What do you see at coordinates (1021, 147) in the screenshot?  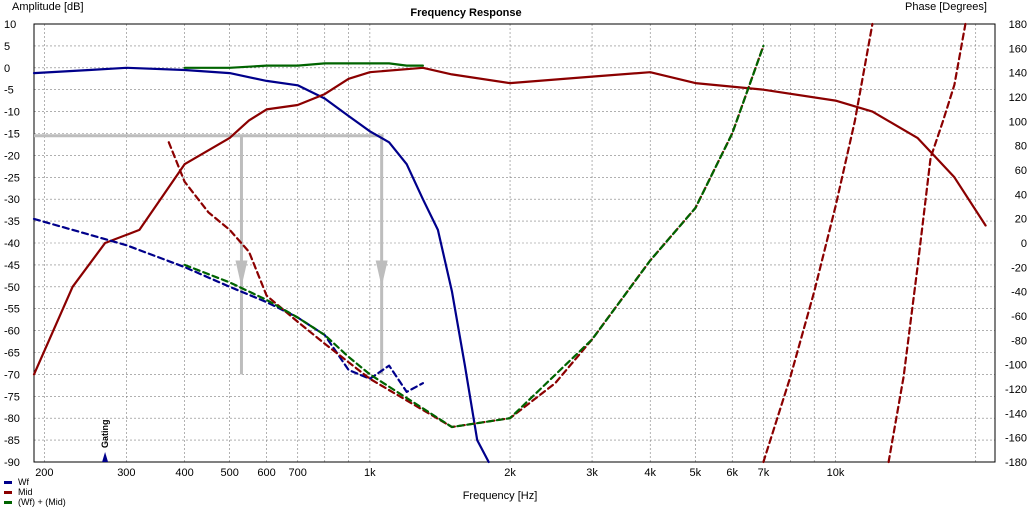 I see `right-tick-label: 80` at bounding box center [1021, 147].